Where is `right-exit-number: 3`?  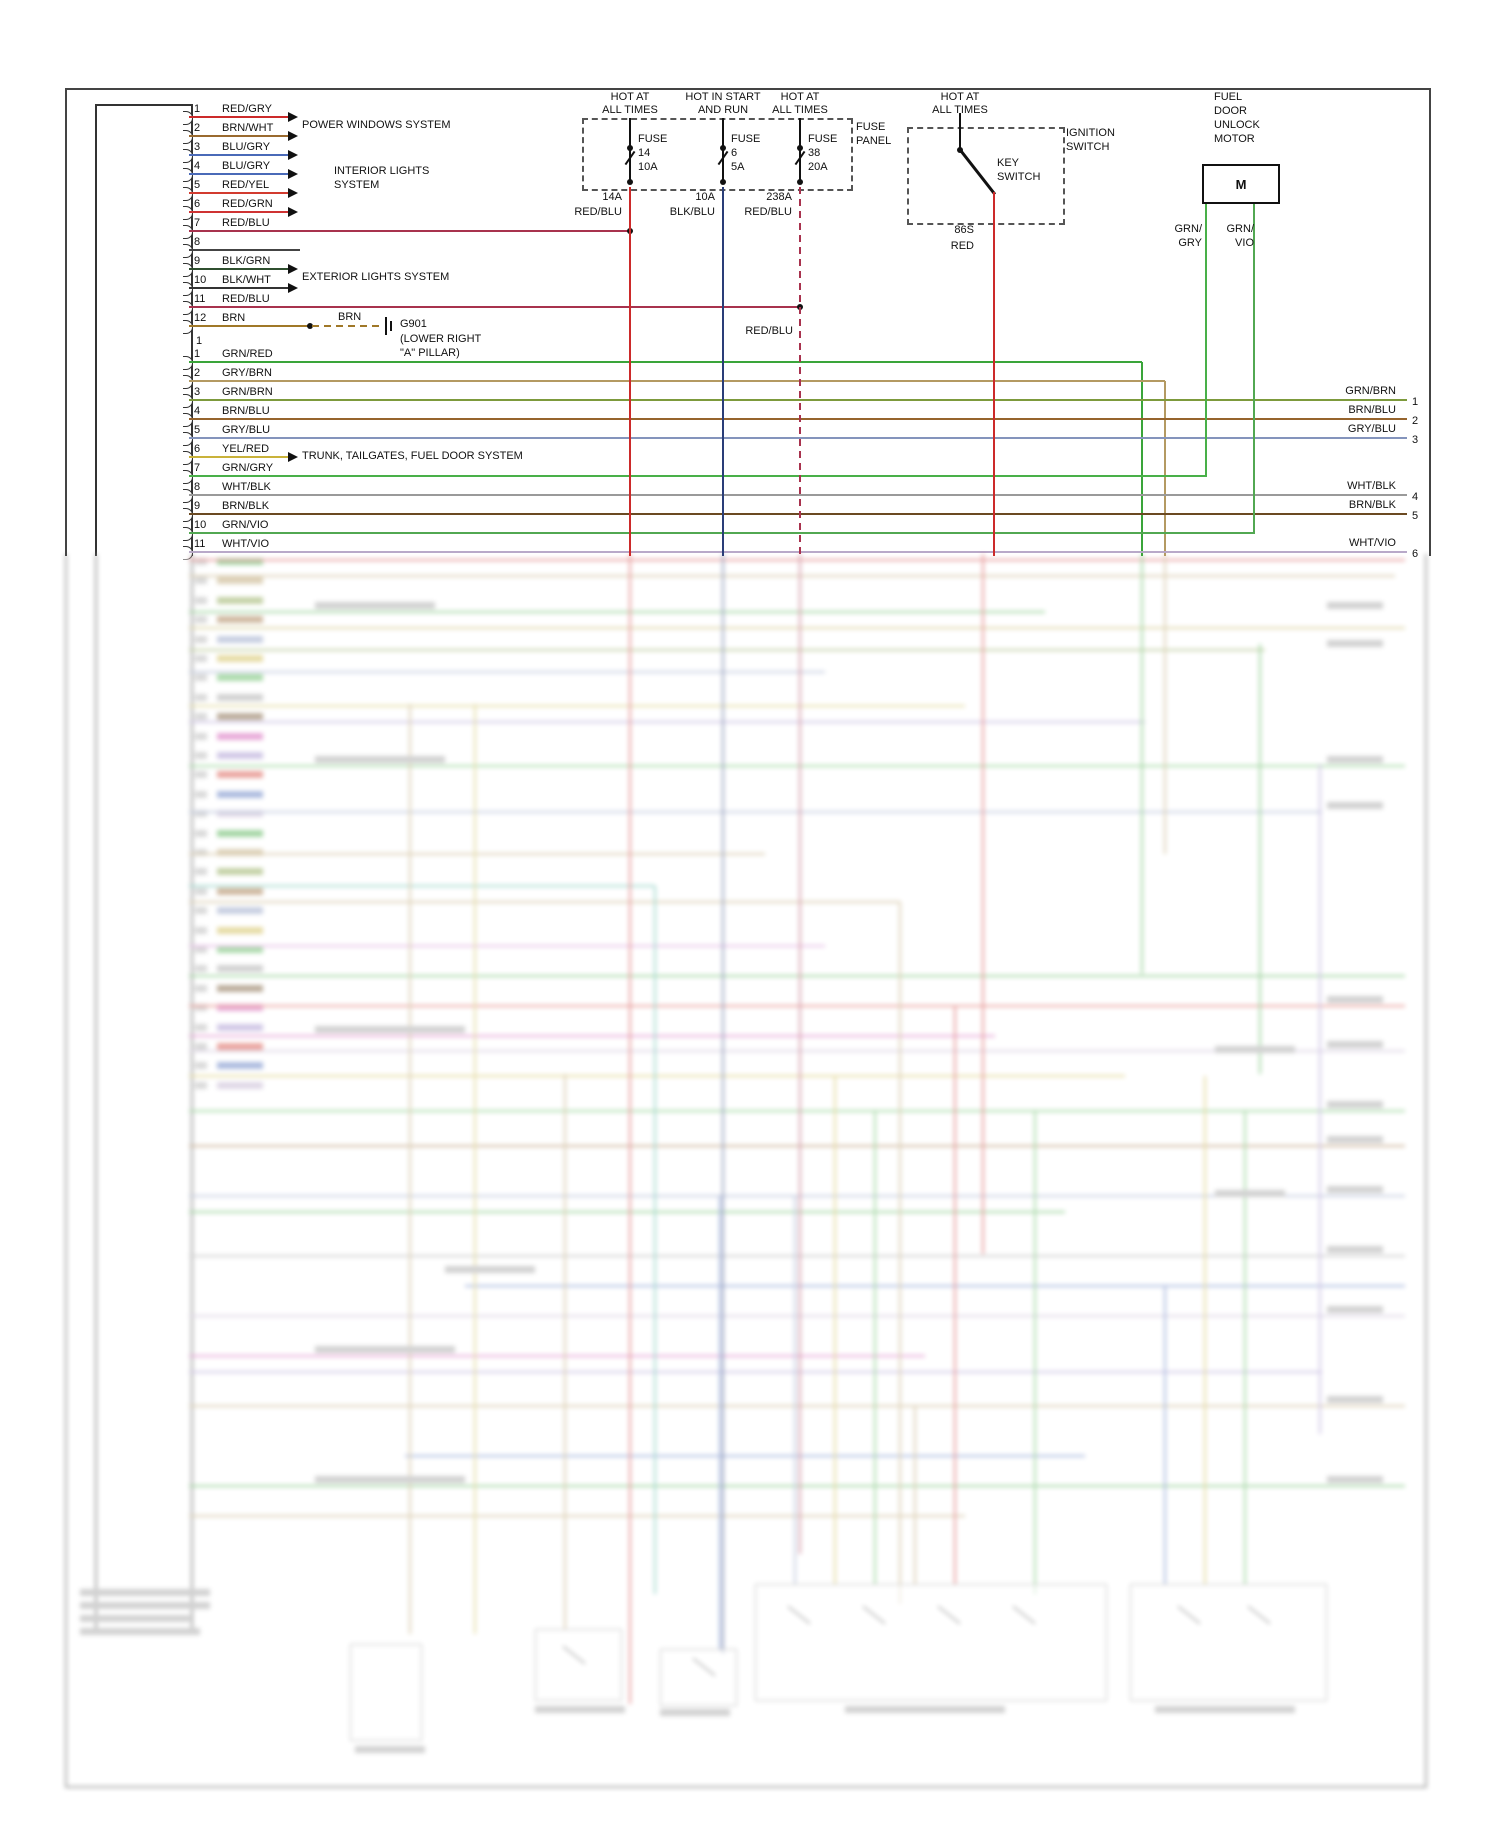
right-exit-number: 3 is located at coordinates (1415, 440).